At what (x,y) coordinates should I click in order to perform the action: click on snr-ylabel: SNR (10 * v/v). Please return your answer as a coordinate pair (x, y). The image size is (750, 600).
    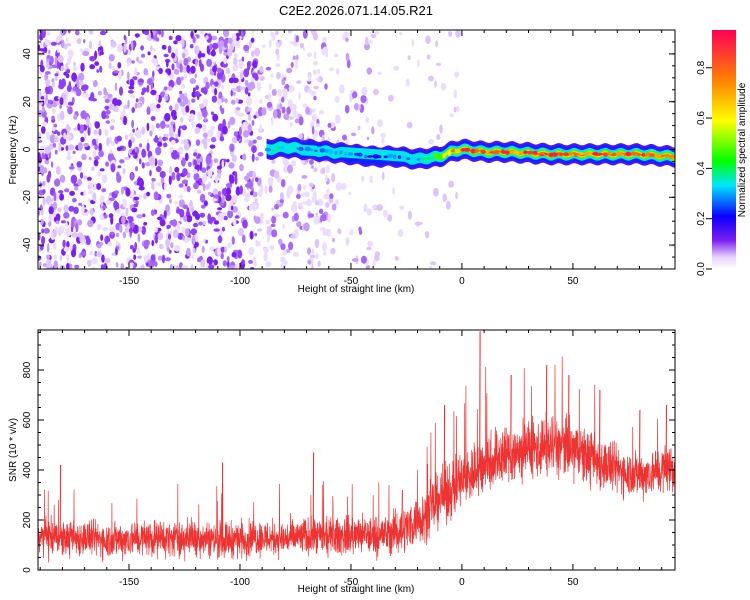
    Looking at the image, I should click on (13, 450).